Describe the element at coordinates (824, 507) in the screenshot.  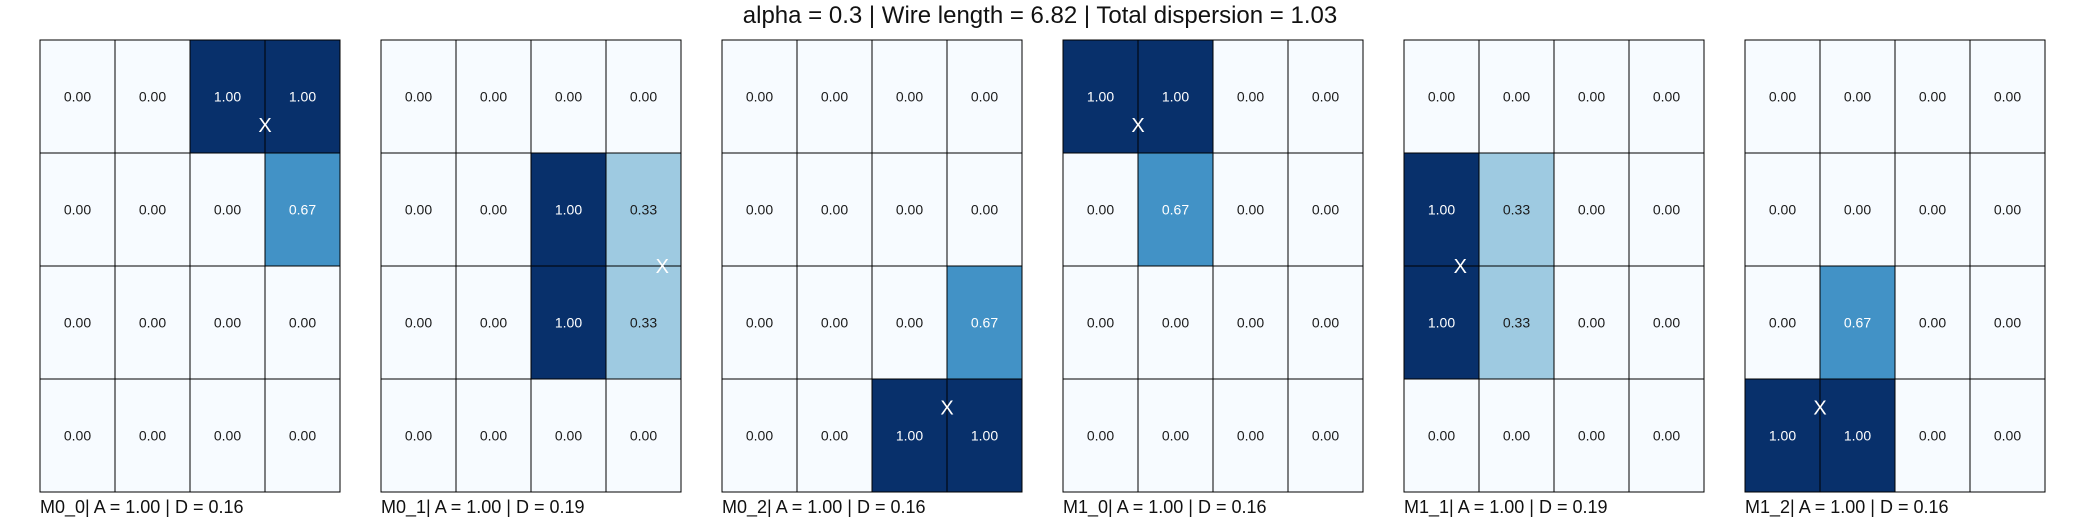
I see `panel-caption: M0_2| A = 1.00 | D = 0.16` at that location.